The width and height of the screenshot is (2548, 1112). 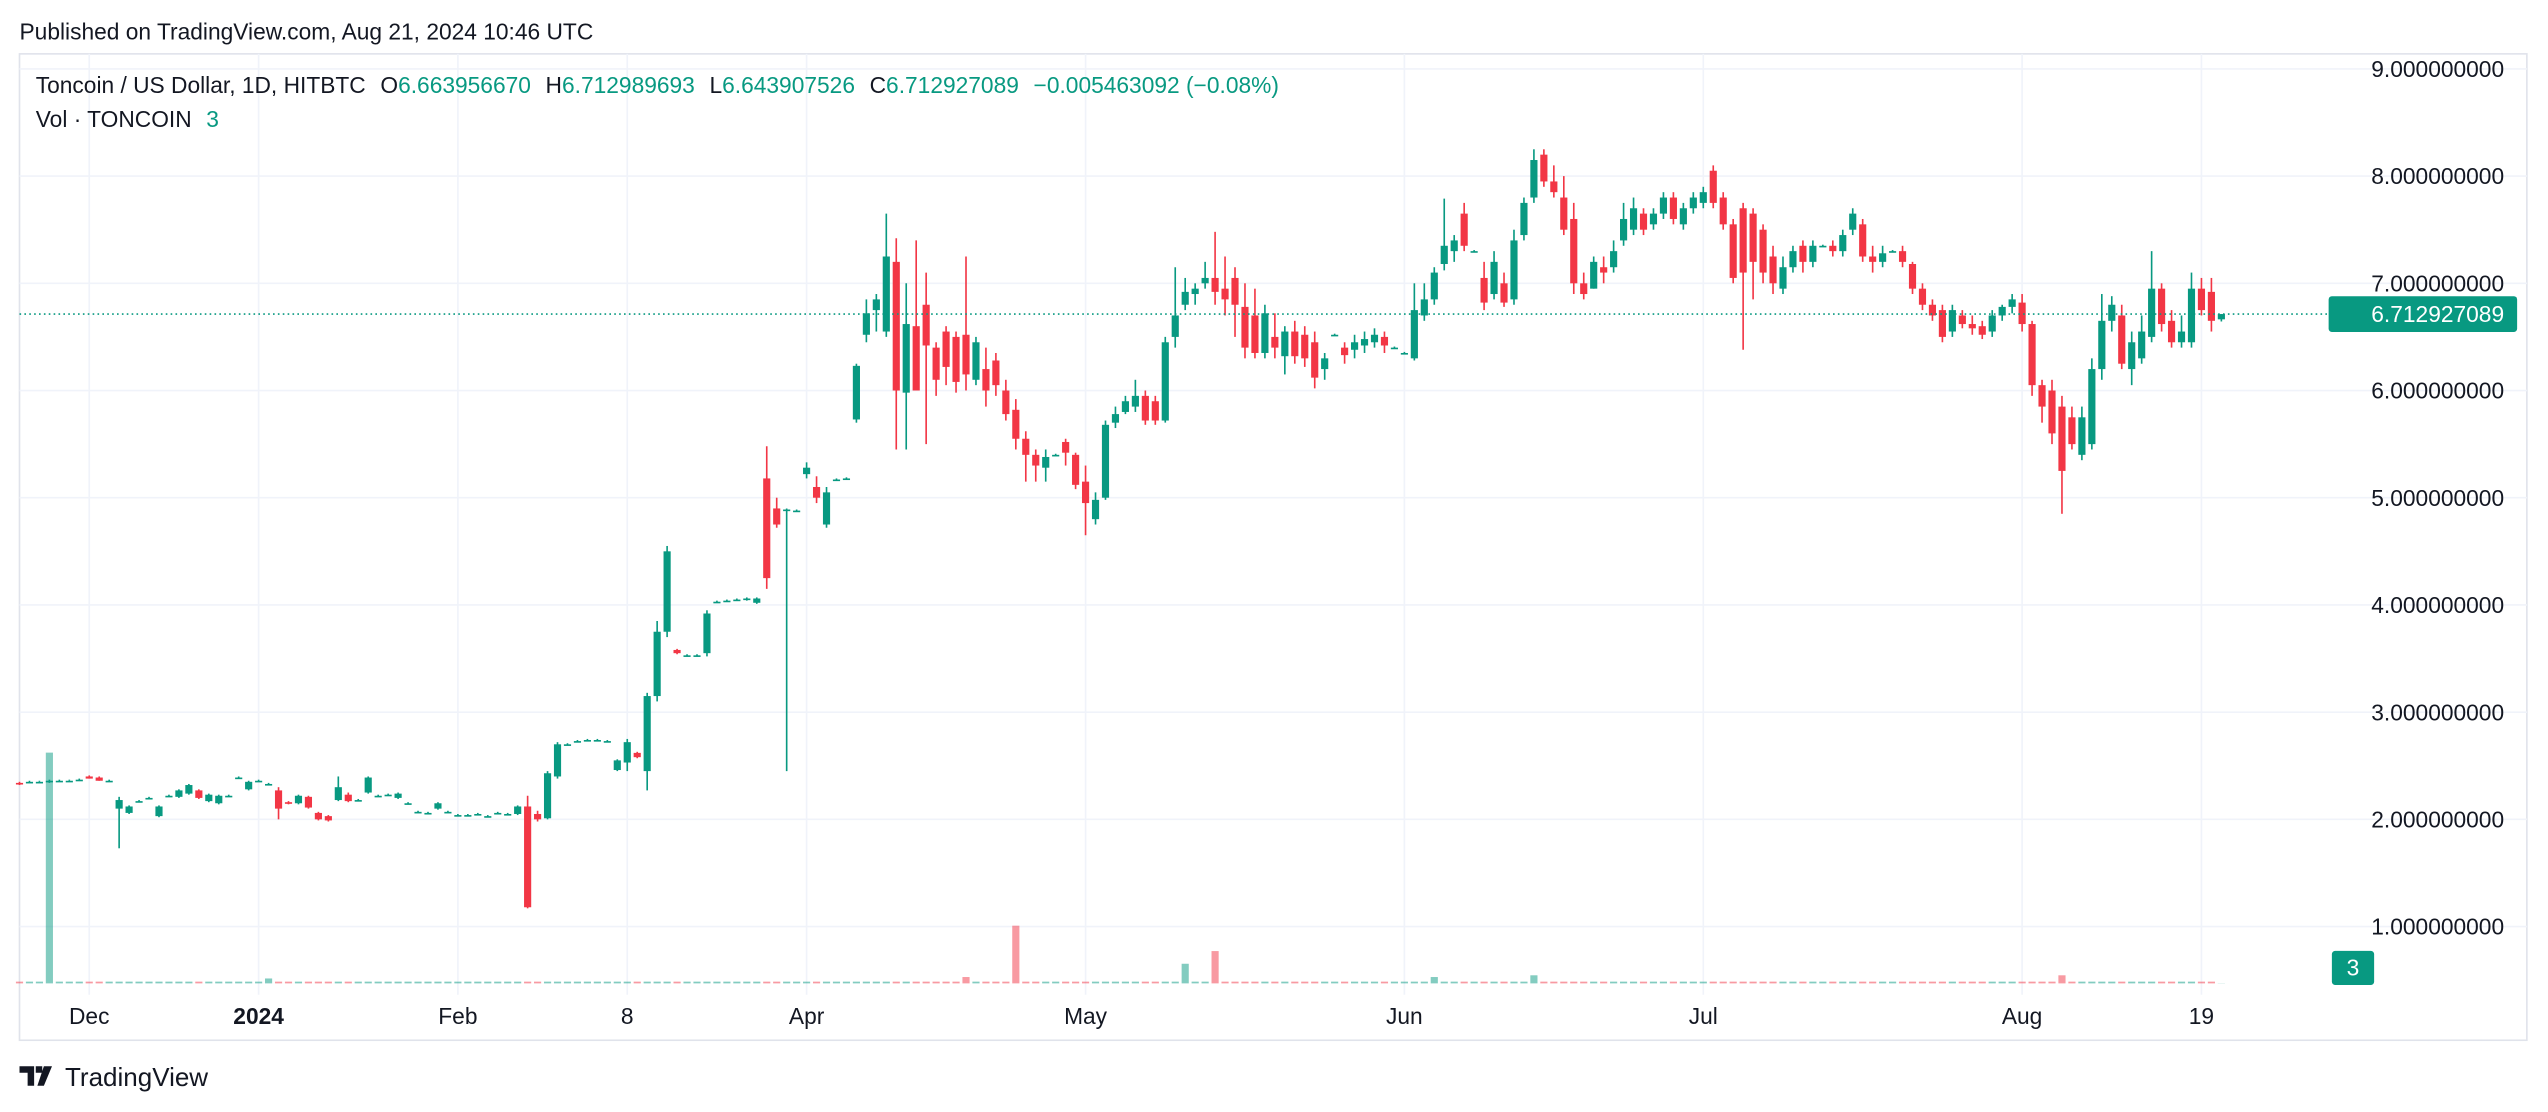 I want to click on ohlc-label: H, so click(x=554, y=85).